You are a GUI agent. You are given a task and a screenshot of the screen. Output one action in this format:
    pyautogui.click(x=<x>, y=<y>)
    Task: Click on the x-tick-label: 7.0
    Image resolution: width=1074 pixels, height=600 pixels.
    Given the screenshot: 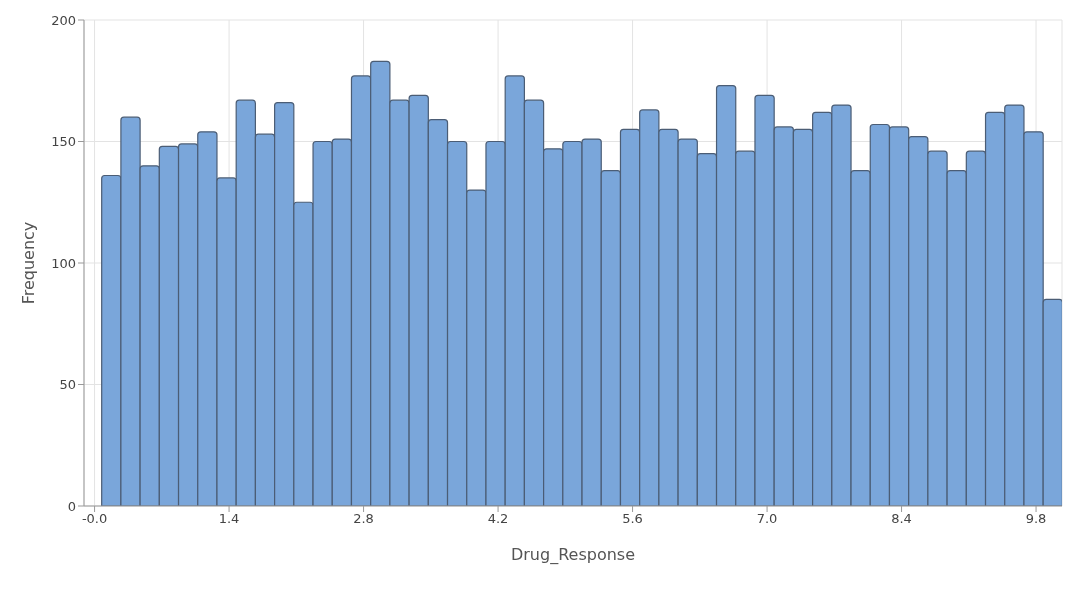 What is the action you would take?
    pyautogui.click(x=767, y=519)
    